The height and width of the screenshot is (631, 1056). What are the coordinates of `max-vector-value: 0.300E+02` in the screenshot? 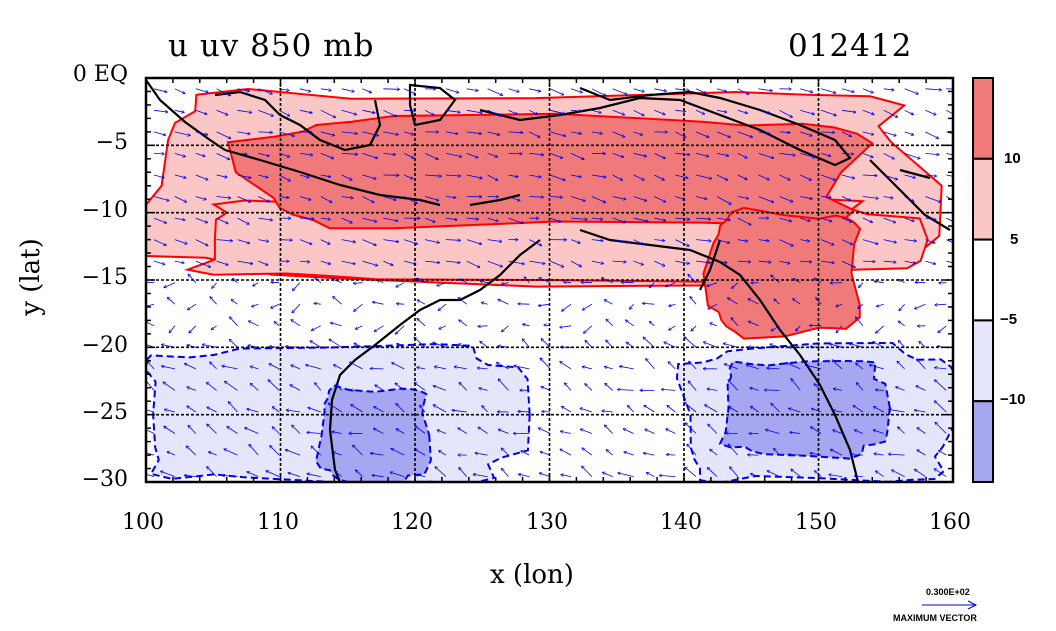 It's located at (948, 592).